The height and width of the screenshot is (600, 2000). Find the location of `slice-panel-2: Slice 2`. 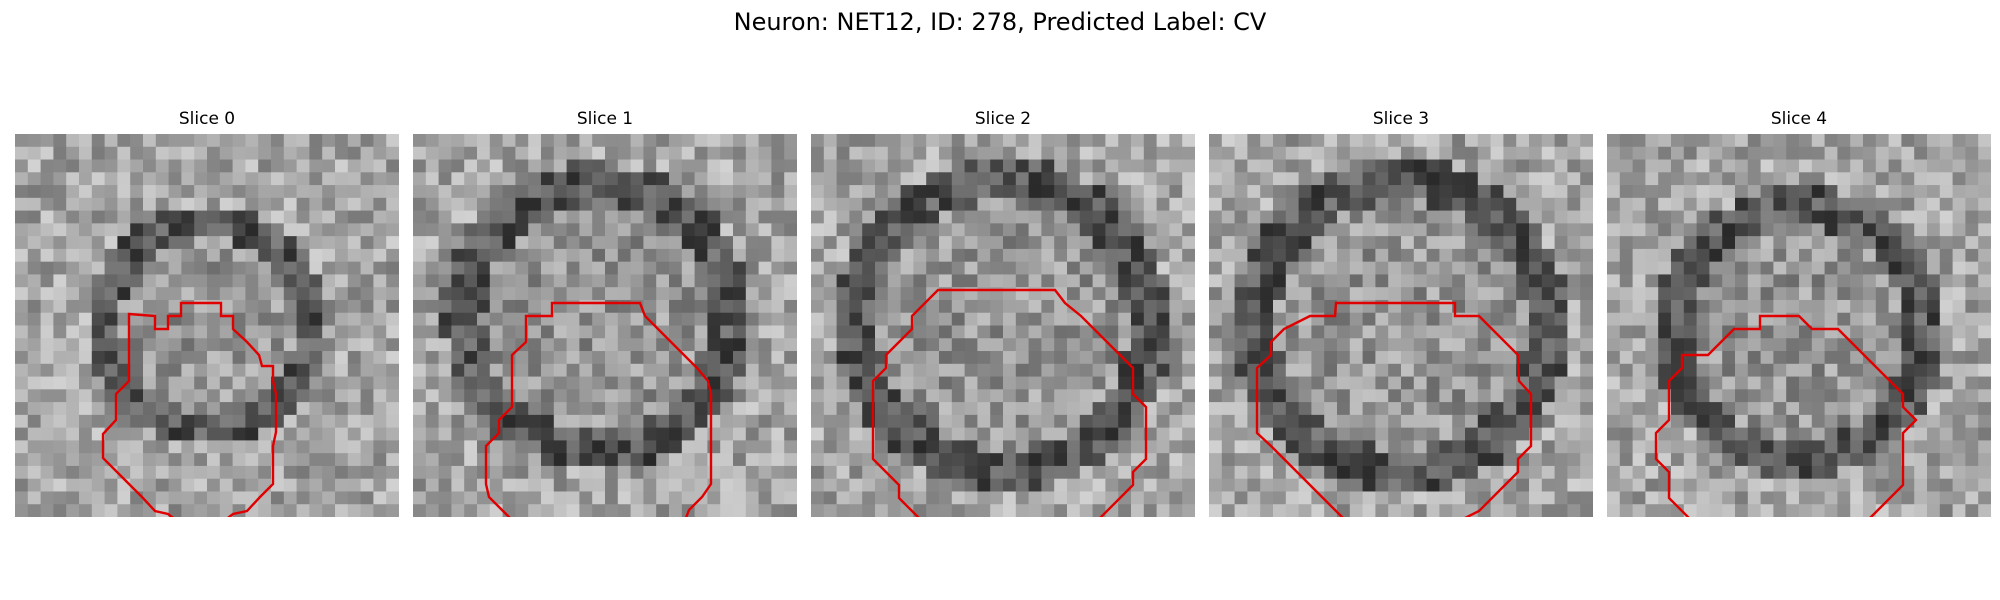

slice-panel-2: Slice 2 is located at coordinates (1003, 312).